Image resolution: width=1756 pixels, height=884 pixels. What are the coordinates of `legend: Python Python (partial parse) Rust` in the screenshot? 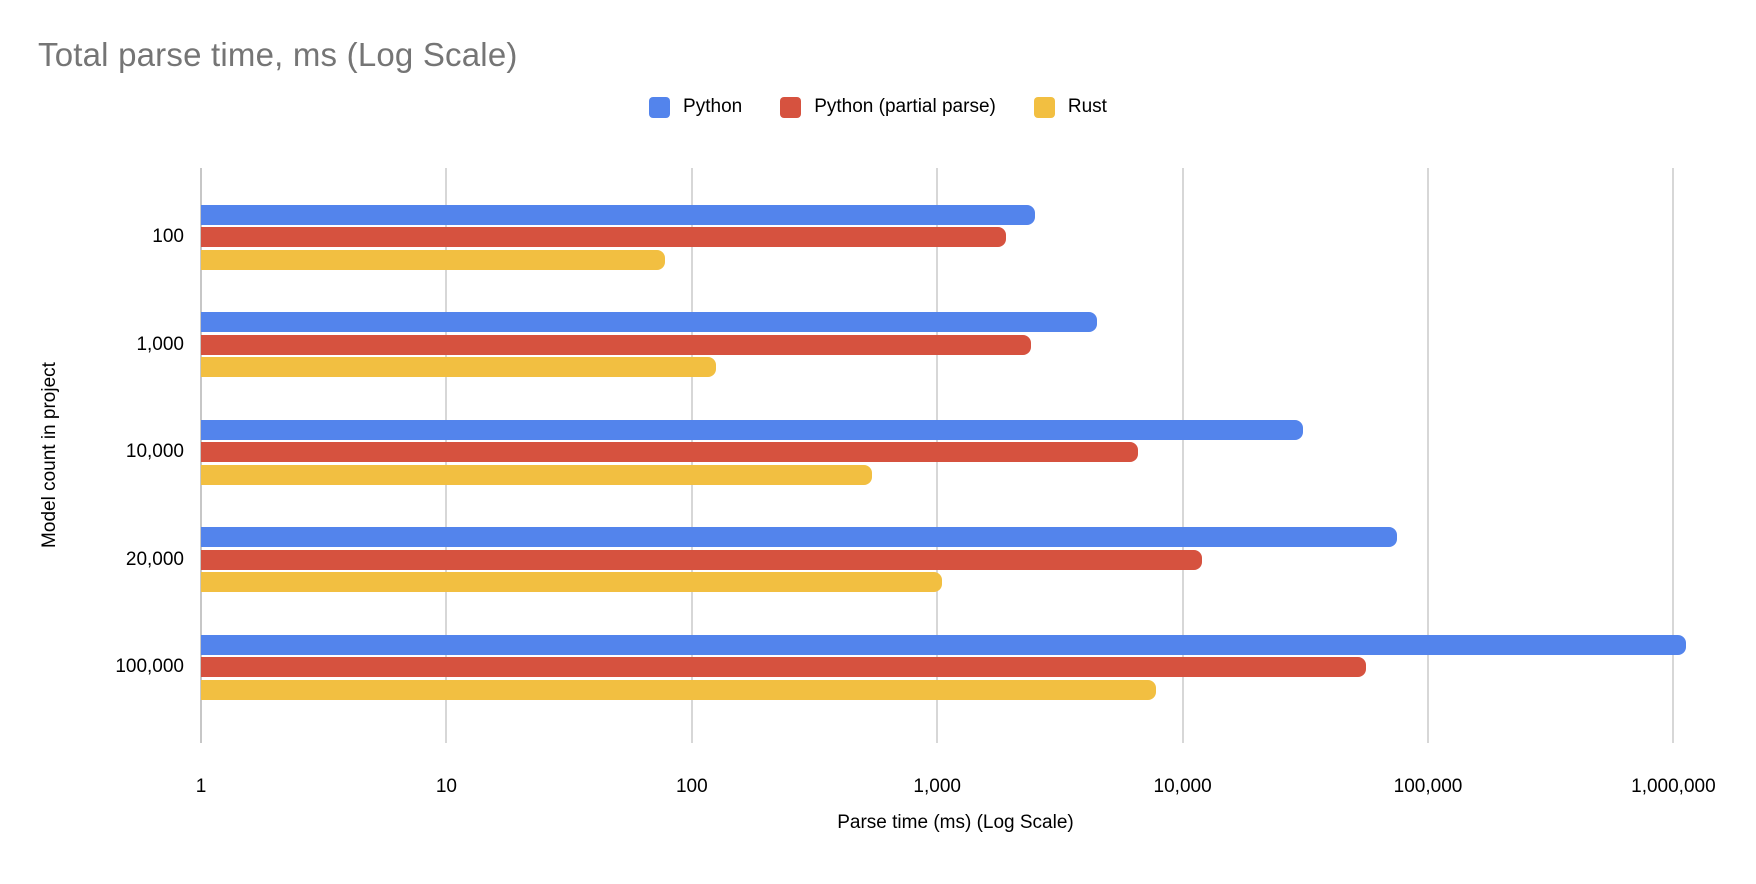 It's located at (878, 107).